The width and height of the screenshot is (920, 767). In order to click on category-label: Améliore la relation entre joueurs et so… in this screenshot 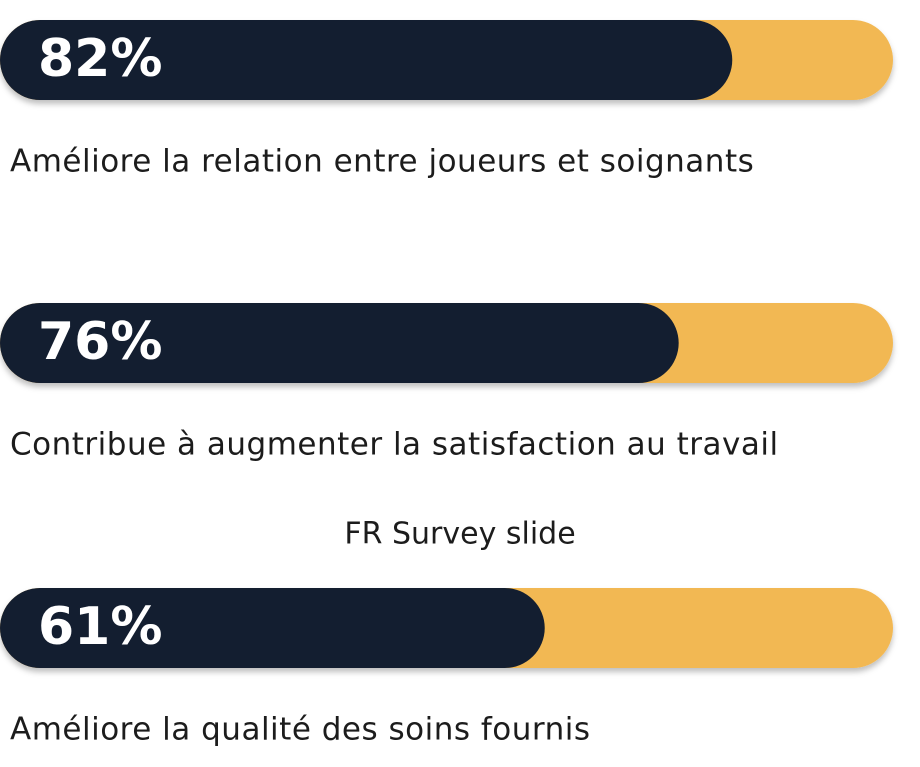, I will do `click(382, 162)`.